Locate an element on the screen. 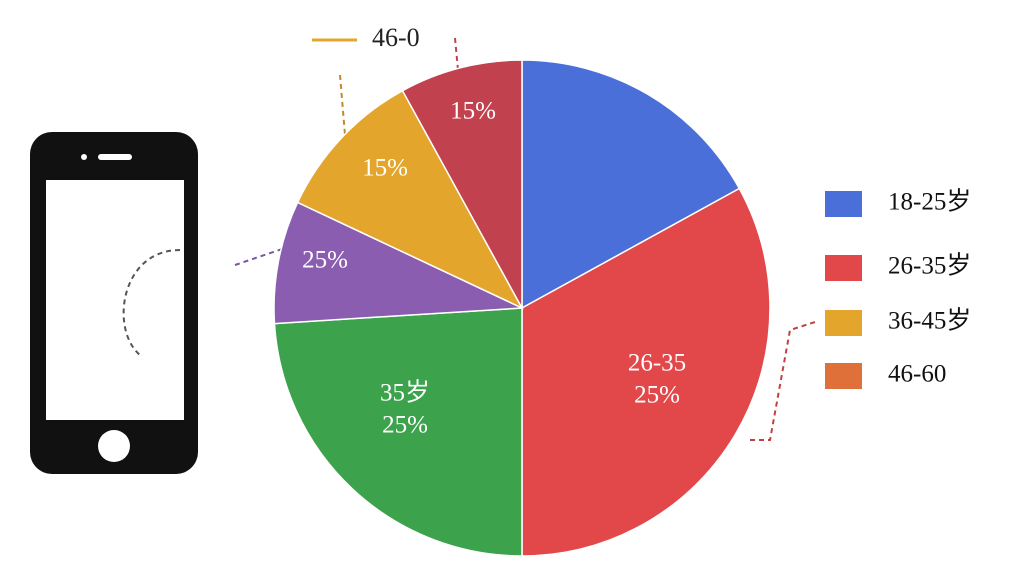 This screenshot has width=1024, height=576. legend-label: 36-45岁 is located at coordinates (929, 321).